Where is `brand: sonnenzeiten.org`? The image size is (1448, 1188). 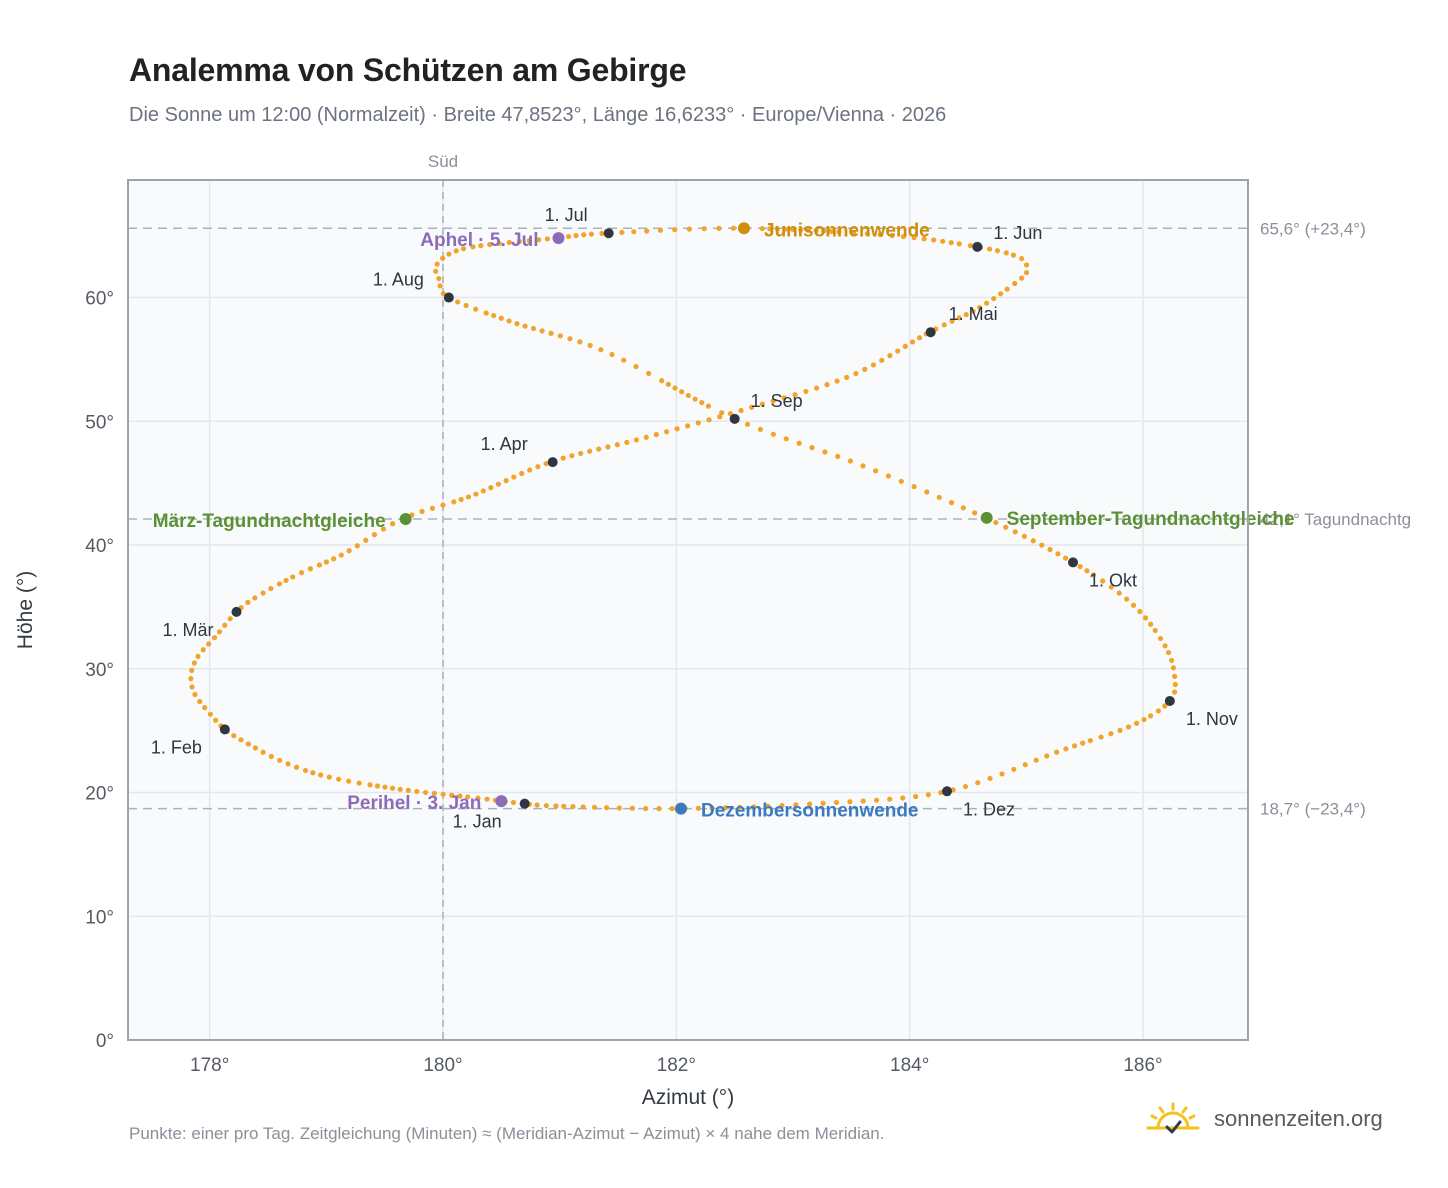 brand: sonnenzeiten.org is located at coordinates (1264, 1119).